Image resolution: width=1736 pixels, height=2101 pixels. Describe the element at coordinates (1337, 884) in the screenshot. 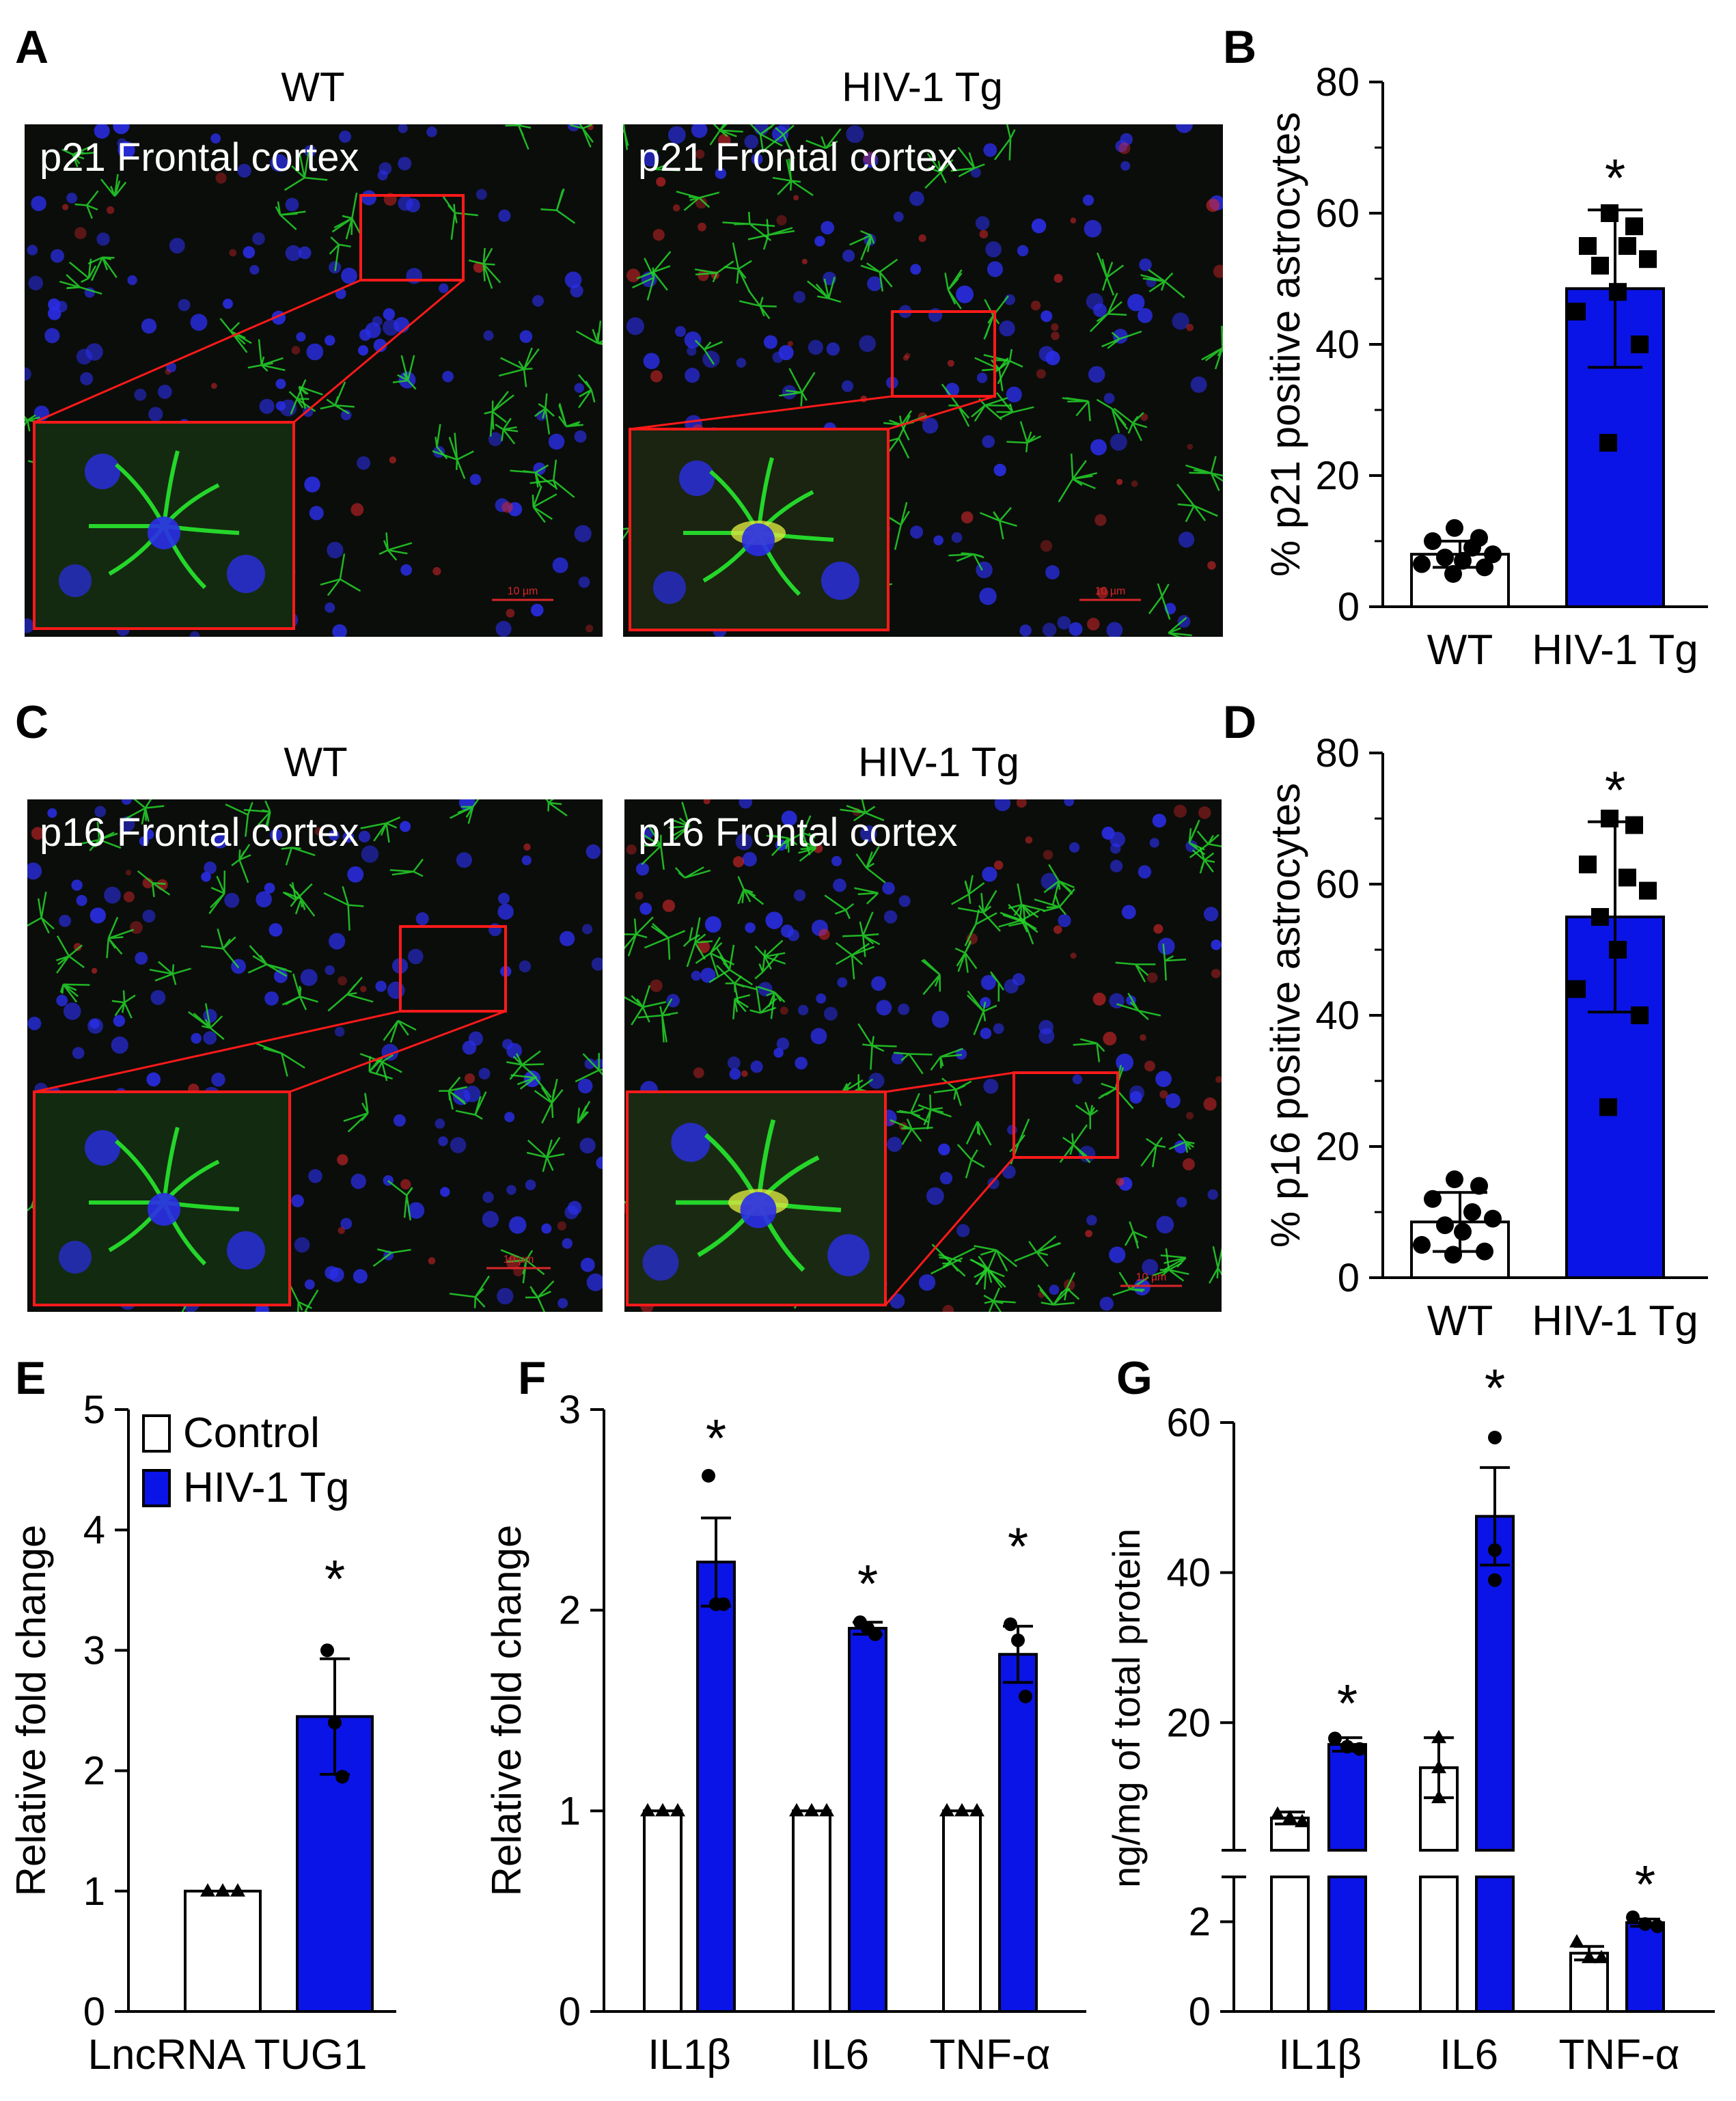

I see `y-tick-label: 60` at that location.